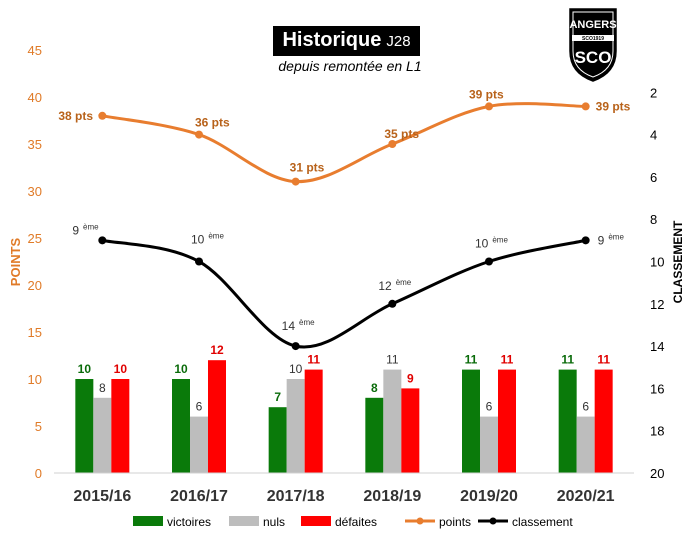 The width and height of the screenshot is (692, 540). What do you see at coordinates (35, 191) in the screenshot?
I see `y-left-tick-label: 30` at bounding box center [35, 191].